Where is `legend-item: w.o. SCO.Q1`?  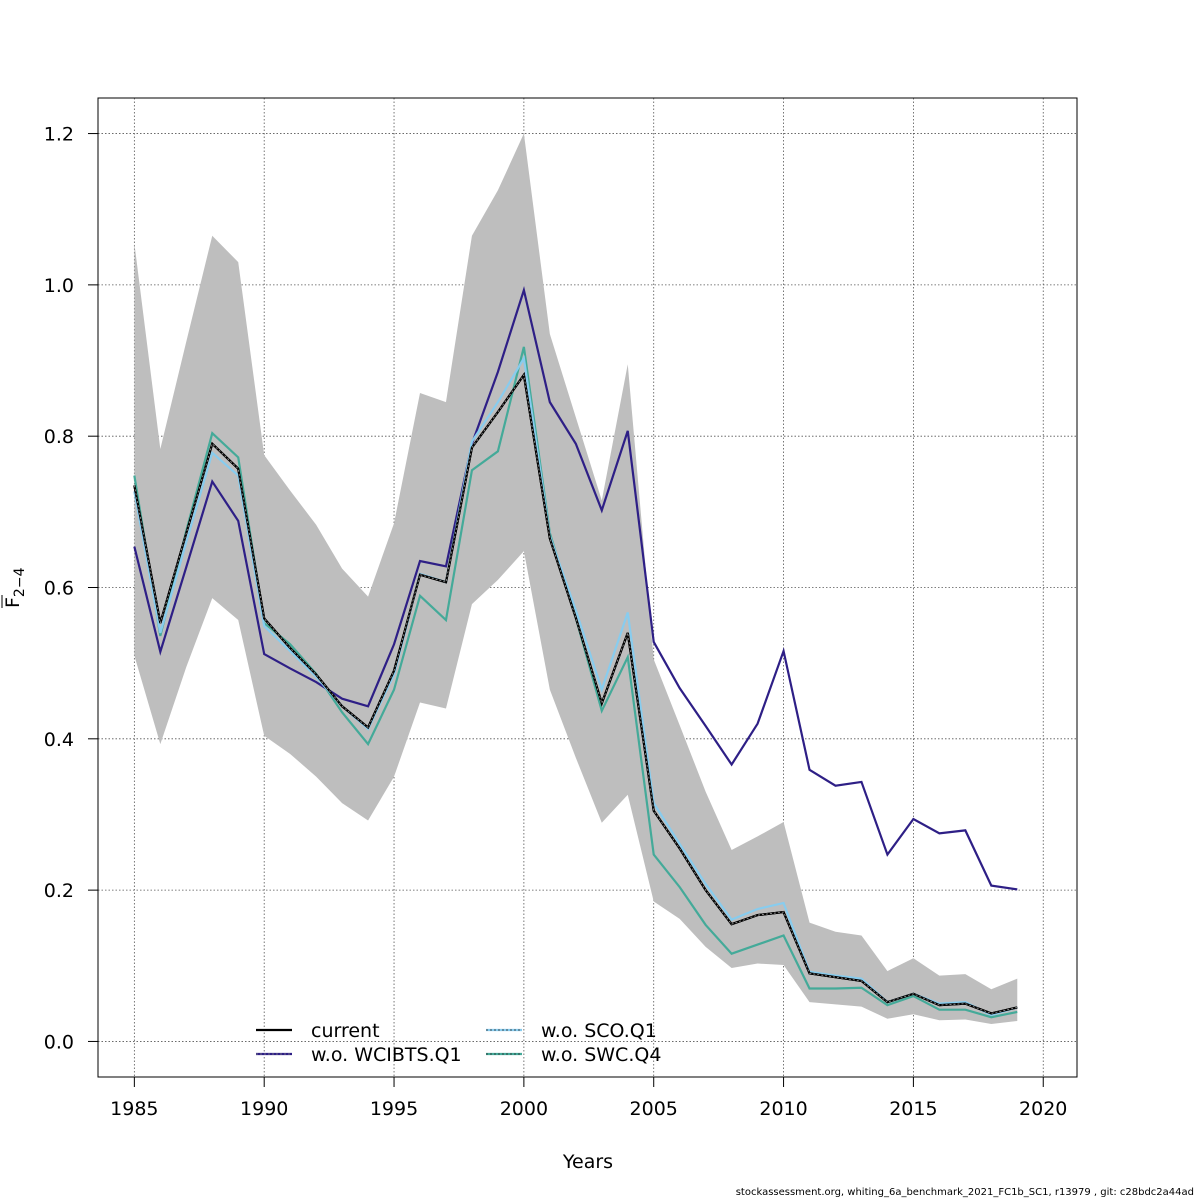
legend-item: w.o. SCO.Q1 is located at coordinates (571, 1031).